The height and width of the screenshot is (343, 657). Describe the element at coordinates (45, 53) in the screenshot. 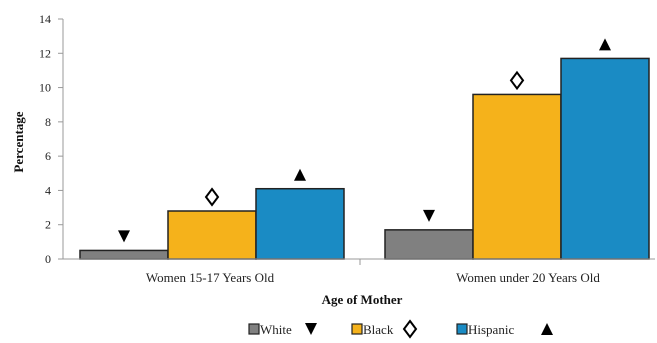

I see `y-tick-label: 12` at that location.